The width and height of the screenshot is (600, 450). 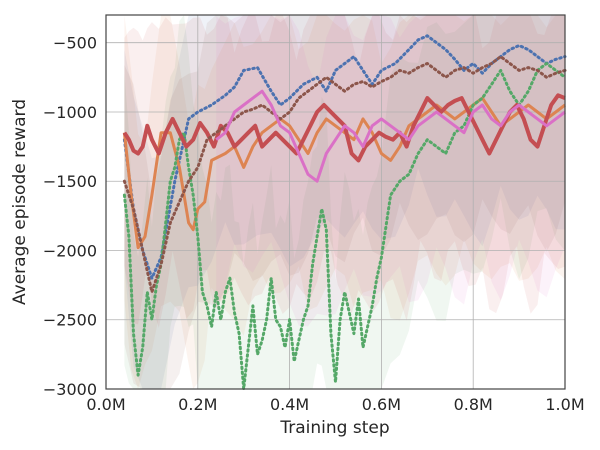 I want to click on y-tick-label-5: −3000, so click(x=70, y=389).